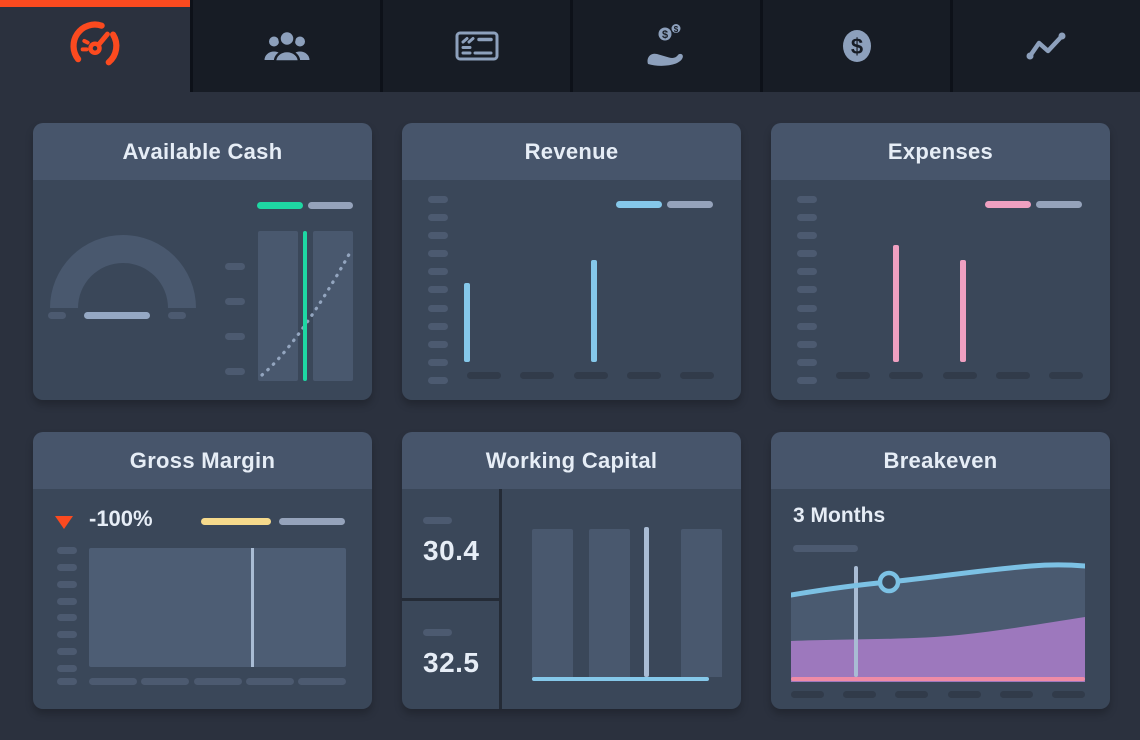 Image resolution: width=1140 pixels, height=740 pixels. I want to click on card-header: Available Cash, so click(202, 151).